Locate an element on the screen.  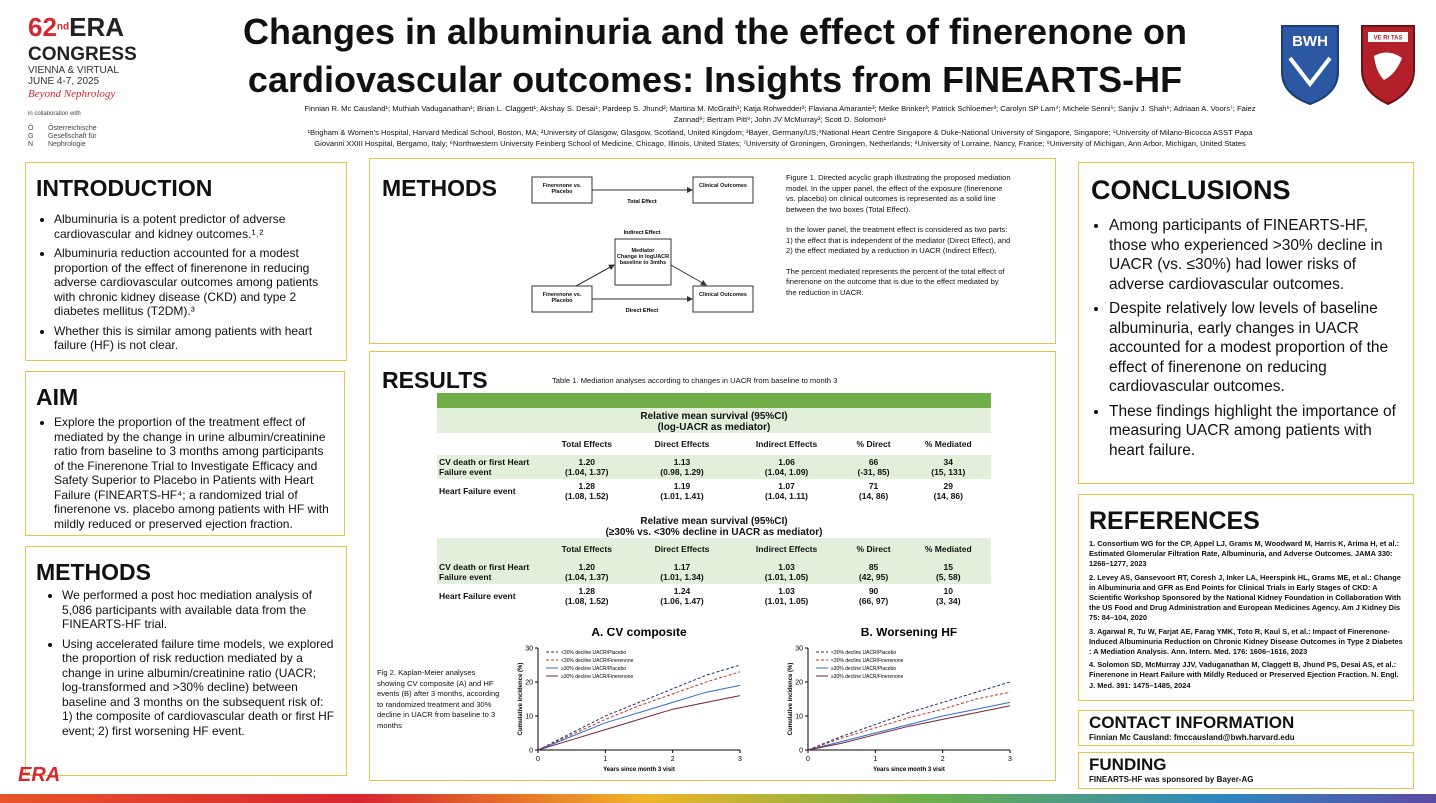
x-tick-label: 3 is located at coordinates (740, 759).